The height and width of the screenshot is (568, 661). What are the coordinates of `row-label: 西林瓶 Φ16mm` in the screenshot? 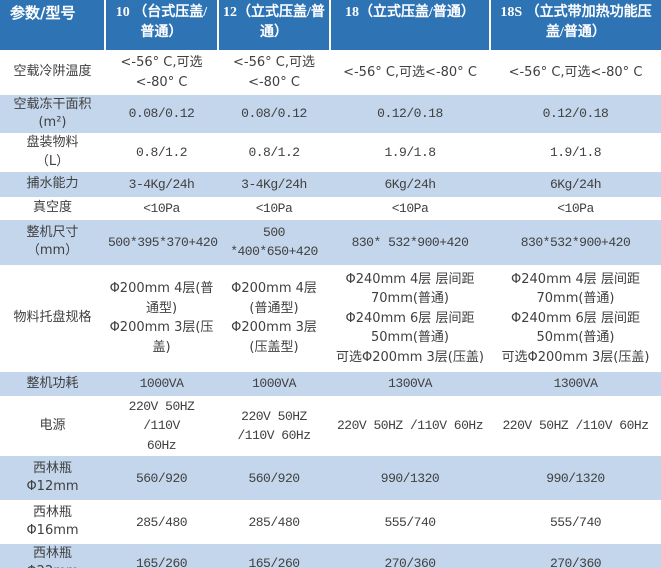 It's located at (52, 522).